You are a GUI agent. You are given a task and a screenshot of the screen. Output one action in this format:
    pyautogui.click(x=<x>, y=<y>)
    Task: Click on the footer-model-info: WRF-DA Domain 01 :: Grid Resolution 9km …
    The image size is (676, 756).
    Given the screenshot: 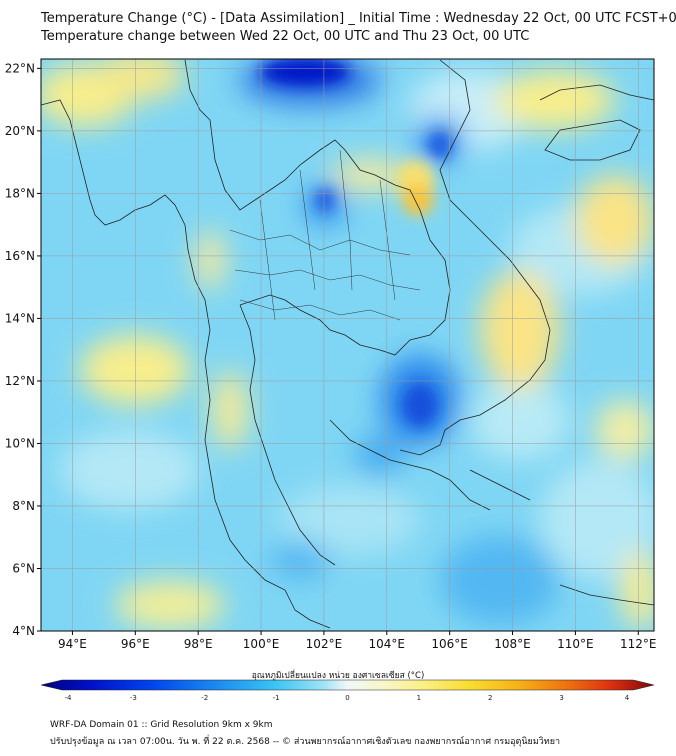 What is the action you would take?
    pyautogui.click(x=161, y=725)
    